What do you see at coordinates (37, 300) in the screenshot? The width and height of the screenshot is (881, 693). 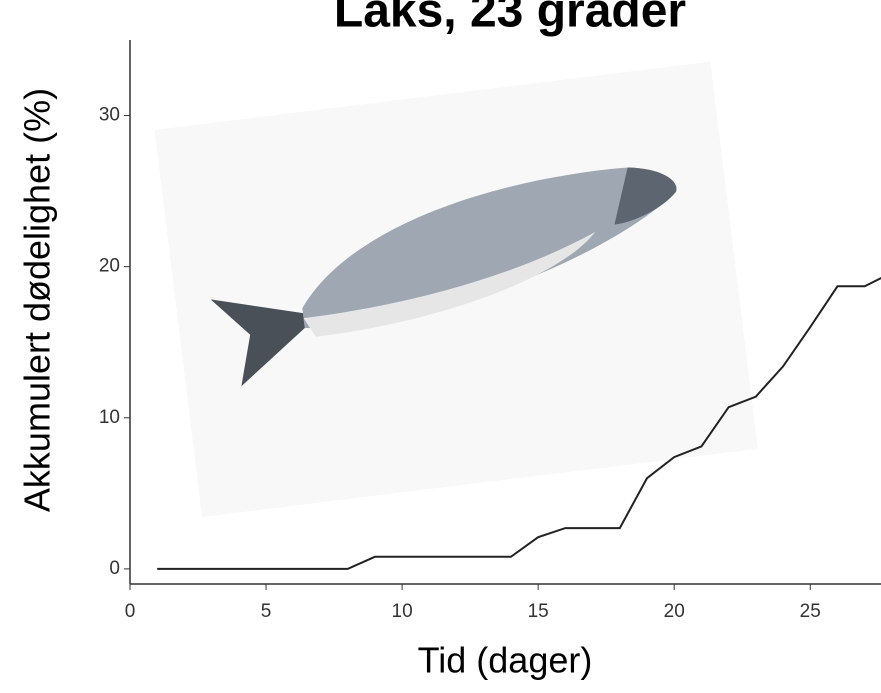 I see `y-axis-label: Akkumulert dødelighet (%)` at bounding box center [37, 300].